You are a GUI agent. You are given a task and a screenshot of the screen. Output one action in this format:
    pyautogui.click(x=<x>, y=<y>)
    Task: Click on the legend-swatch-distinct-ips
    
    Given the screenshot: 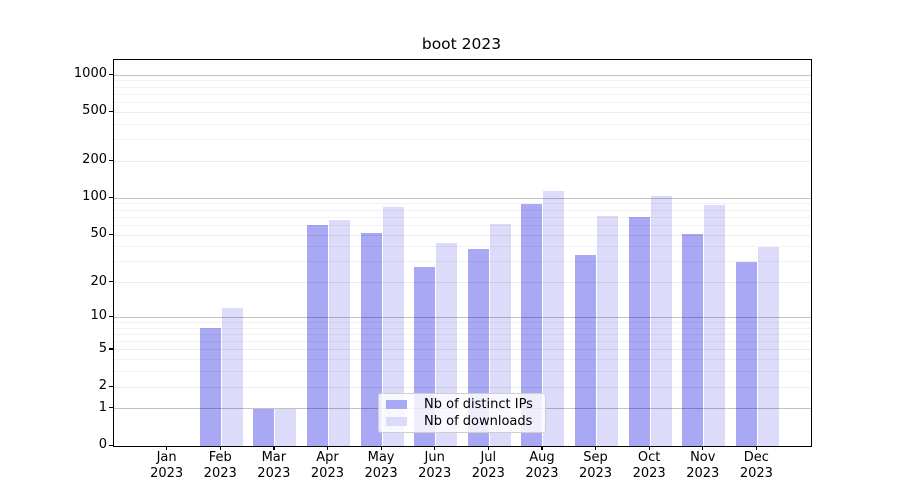 What is the action you would take?
    pyautogui.click(x=396, y=404)
    